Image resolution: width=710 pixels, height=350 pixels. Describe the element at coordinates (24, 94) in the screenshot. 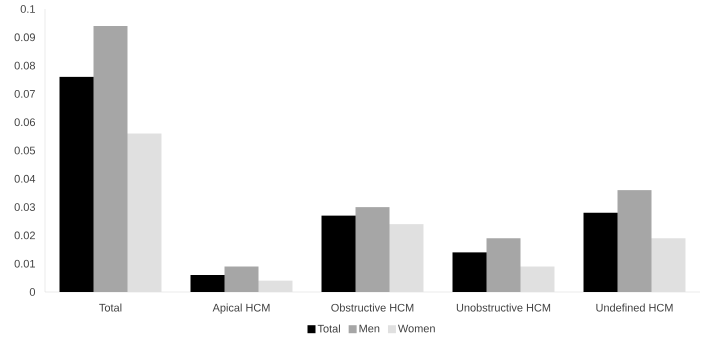

I see `y-tick-label: 0.07` at that location.